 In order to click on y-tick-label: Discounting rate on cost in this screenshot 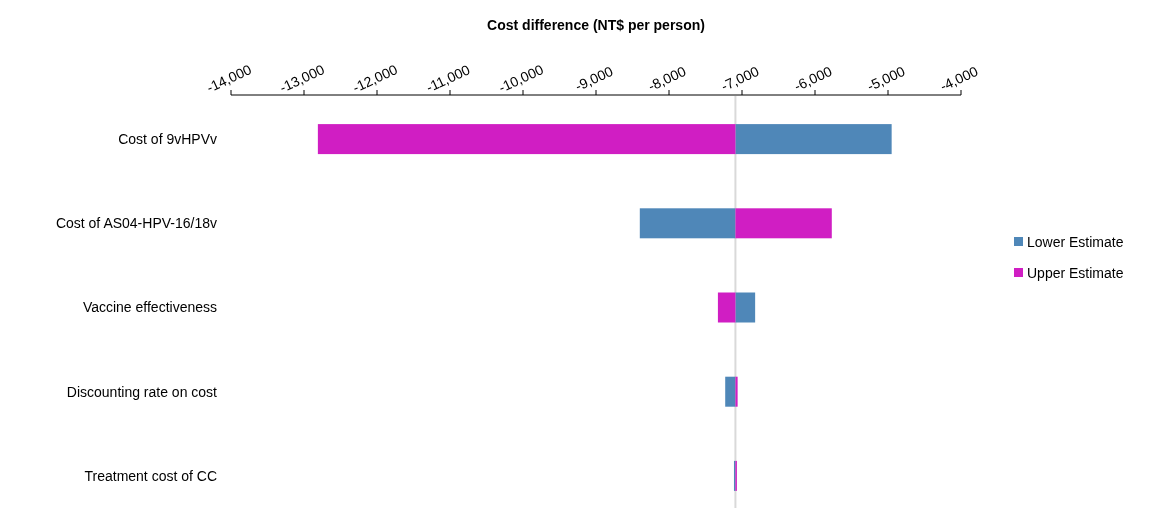, I will do `click(142, 391)`.